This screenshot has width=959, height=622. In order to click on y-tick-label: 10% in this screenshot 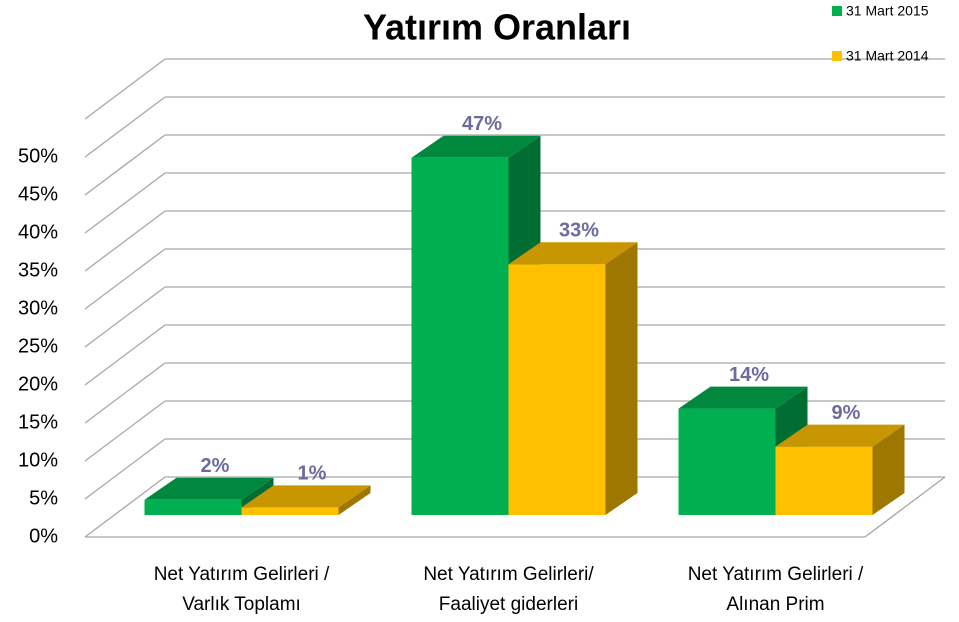, I will do `click(38, 460)`.